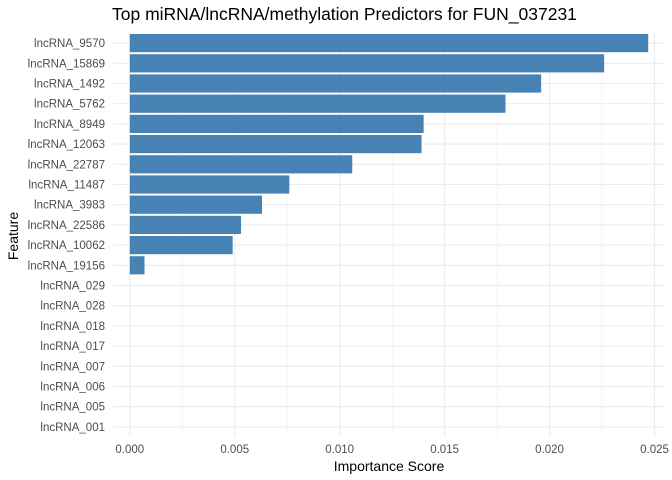 The image size is (672, 480). Describe the element at coordinates (69, 125) in the screenshot. I see `y-tick-label: lncRNA_8949` at that location.